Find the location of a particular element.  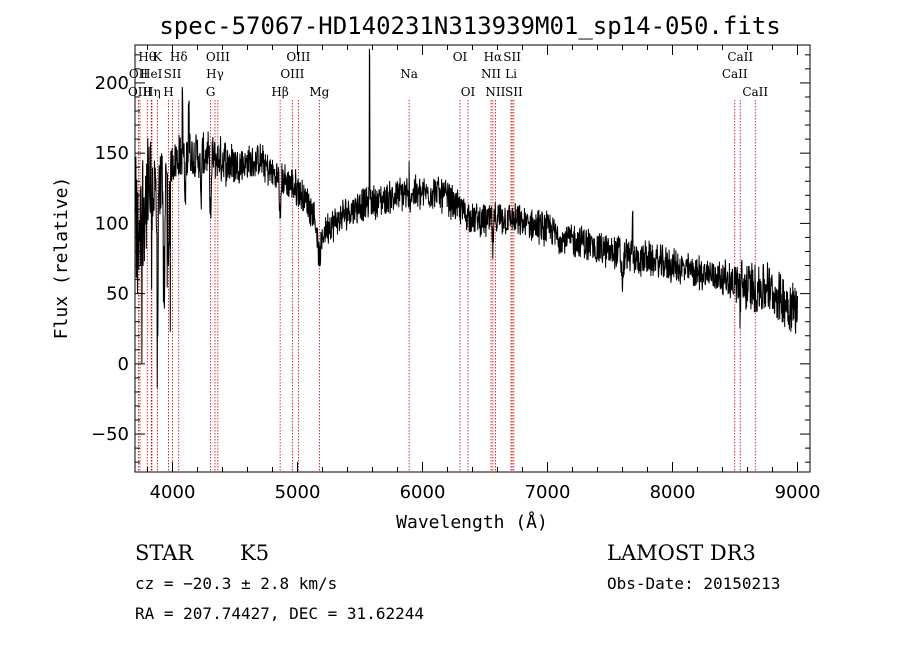

spectral-line-label: Hθ is located at coordinates (147, 57).